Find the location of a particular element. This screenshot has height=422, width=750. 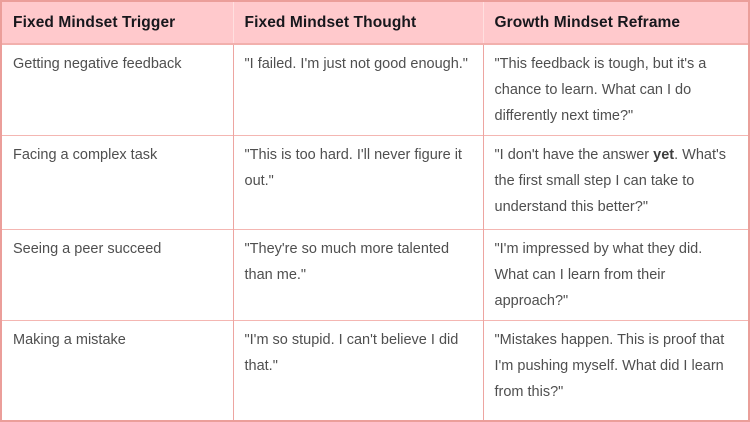

cell-trigger: Facing a complex task is located at coordinates (118, 182).